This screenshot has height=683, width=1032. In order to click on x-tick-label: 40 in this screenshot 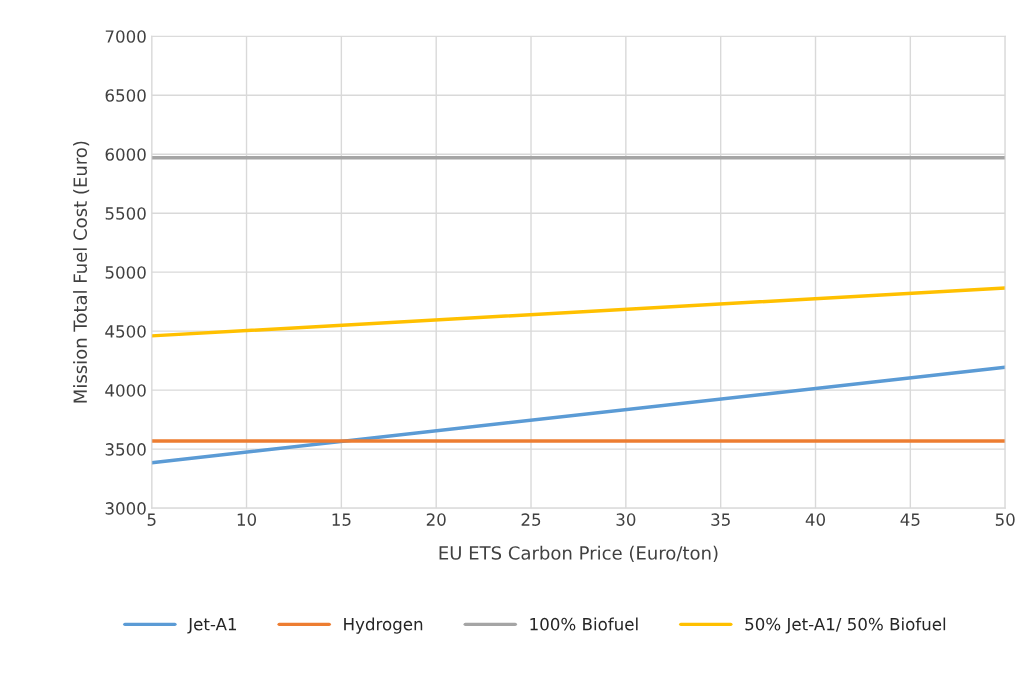, I will do `click(815, 519)`.